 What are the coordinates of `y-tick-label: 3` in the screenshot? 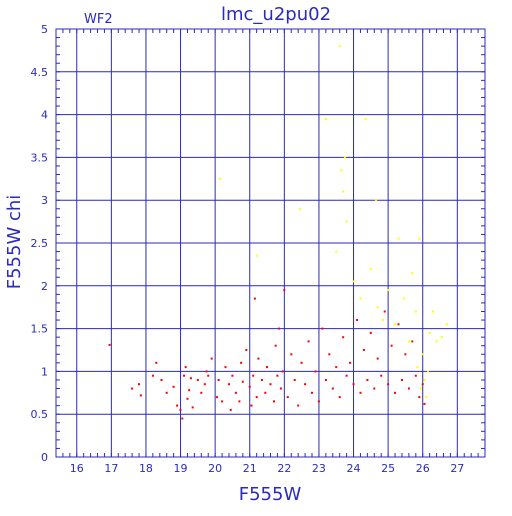 It's located at (44, 200).